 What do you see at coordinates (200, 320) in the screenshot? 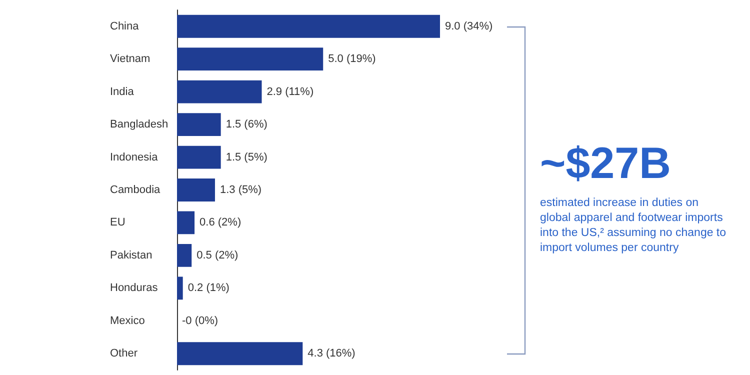
I see `data-label: -0 (0%)` at bounding box center [200, 320].